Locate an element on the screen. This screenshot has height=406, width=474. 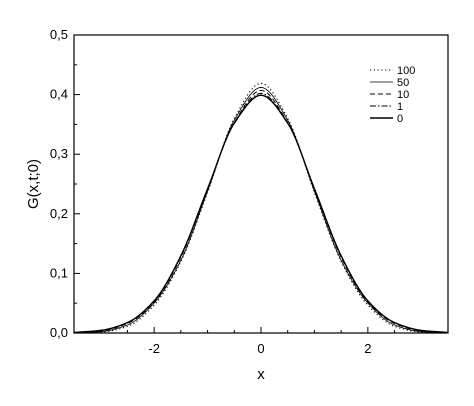
x-axis-ticks: -2 0 2 is located at coordinates (261, 341).